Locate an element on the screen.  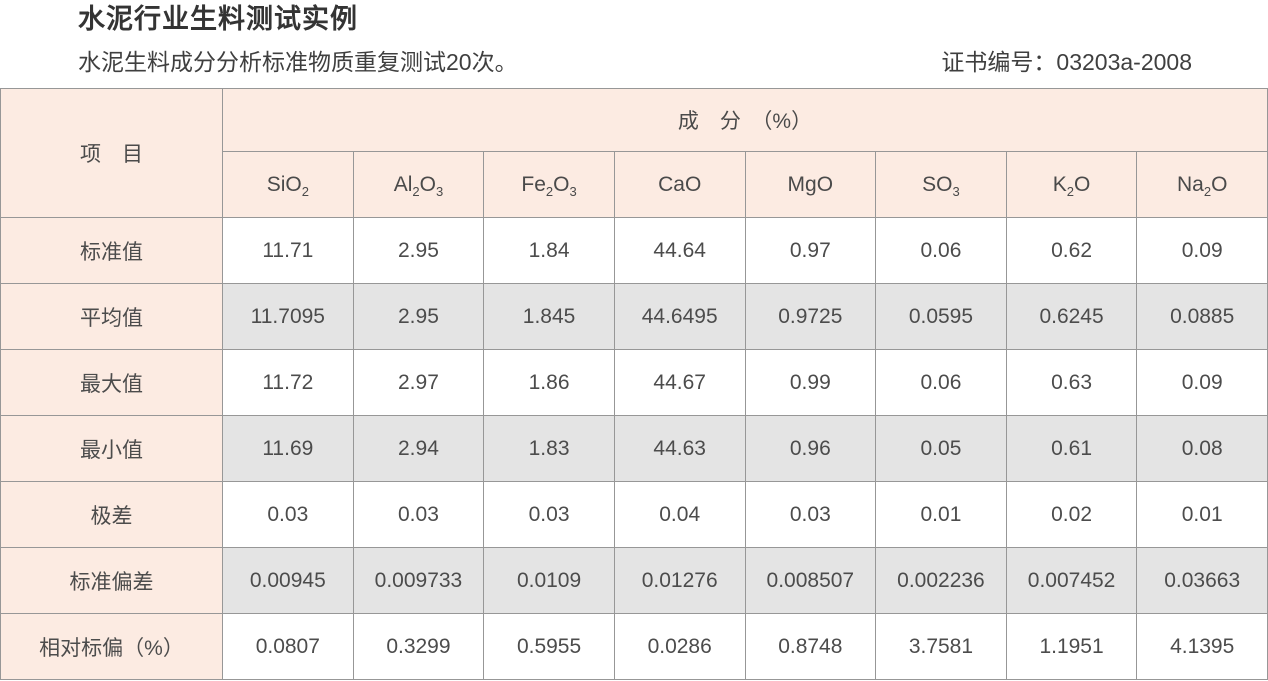
value-cell: 0.0286 is located at coordinates (679, 646).